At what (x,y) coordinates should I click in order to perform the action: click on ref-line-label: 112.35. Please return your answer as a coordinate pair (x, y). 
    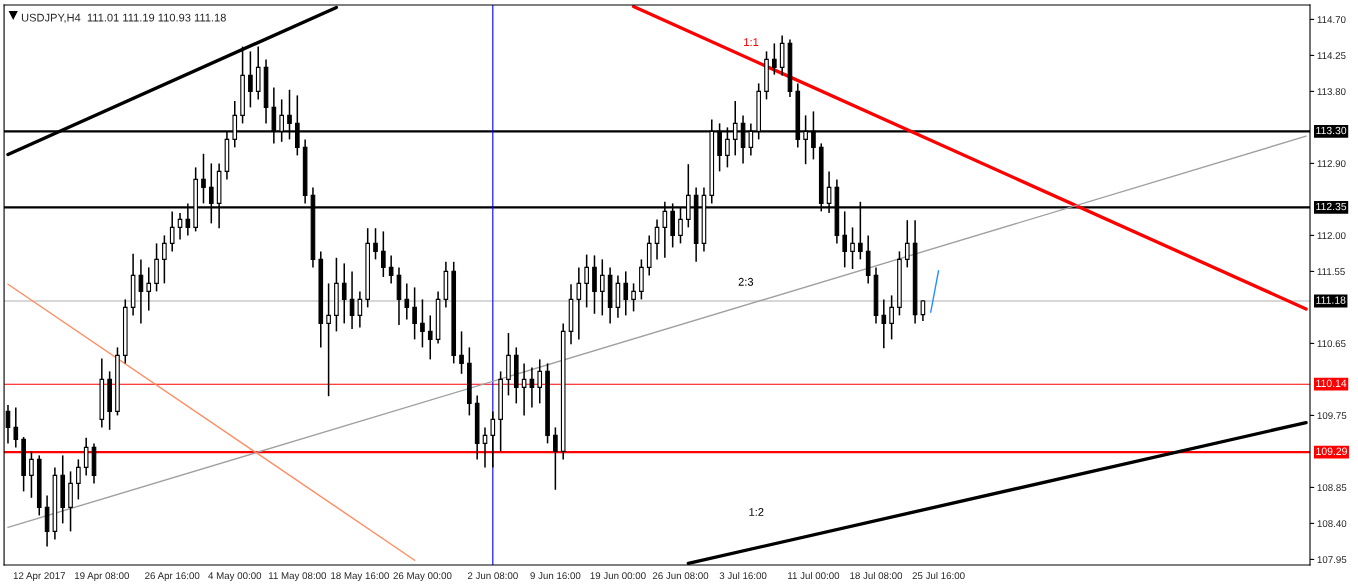
    Looking at the image, I should click on (1331, 206).